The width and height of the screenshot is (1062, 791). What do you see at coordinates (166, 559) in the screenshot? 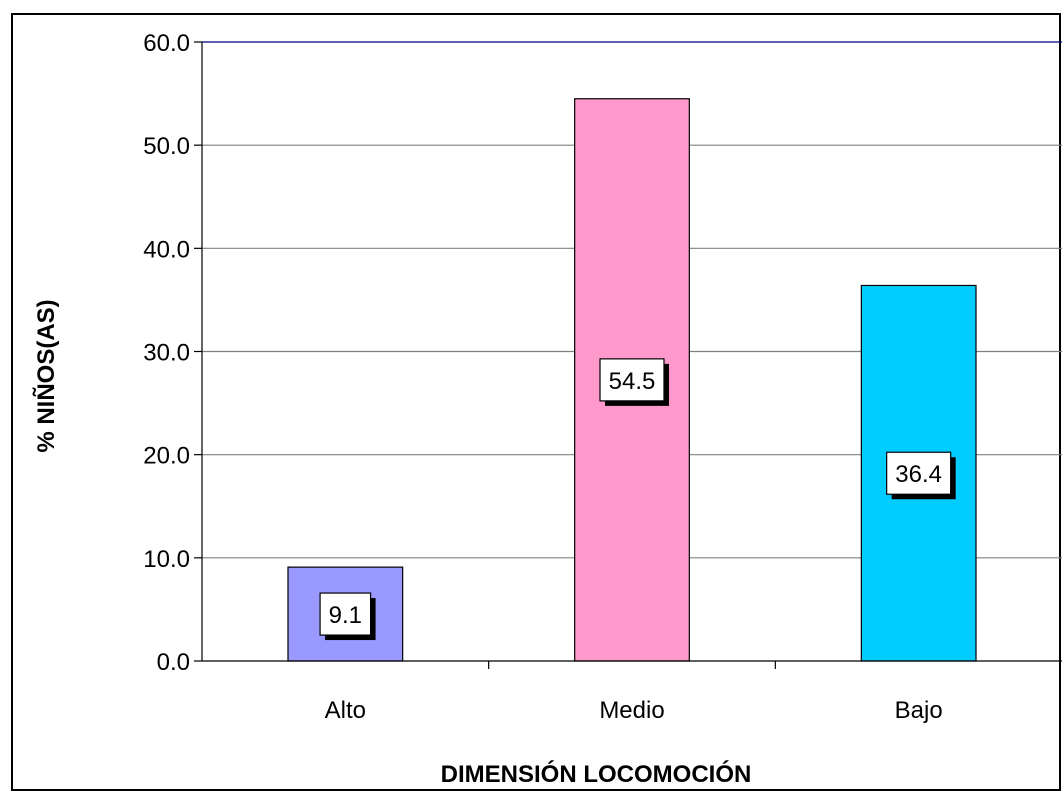
I see `y-tick-label-1: 10.0` at bounding box center [166, 559].